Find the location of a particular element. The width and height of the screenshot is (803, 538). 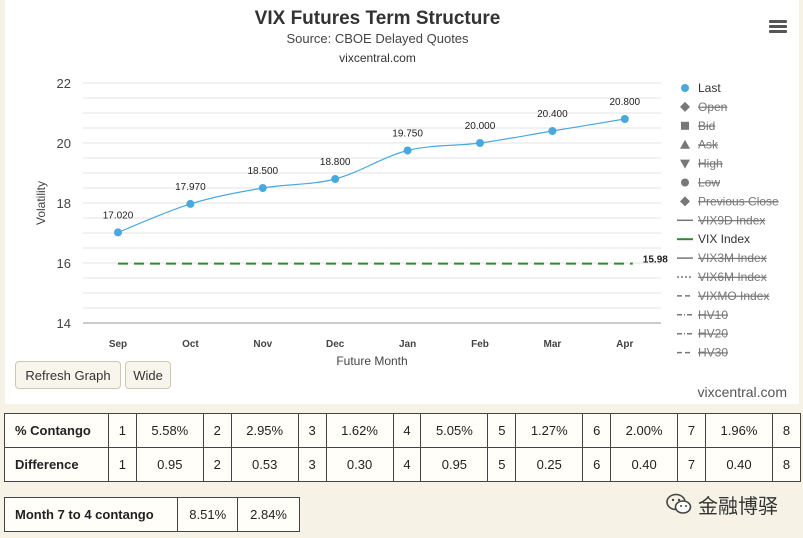

legend-item: HV30 is located at coordinates (702, 353).